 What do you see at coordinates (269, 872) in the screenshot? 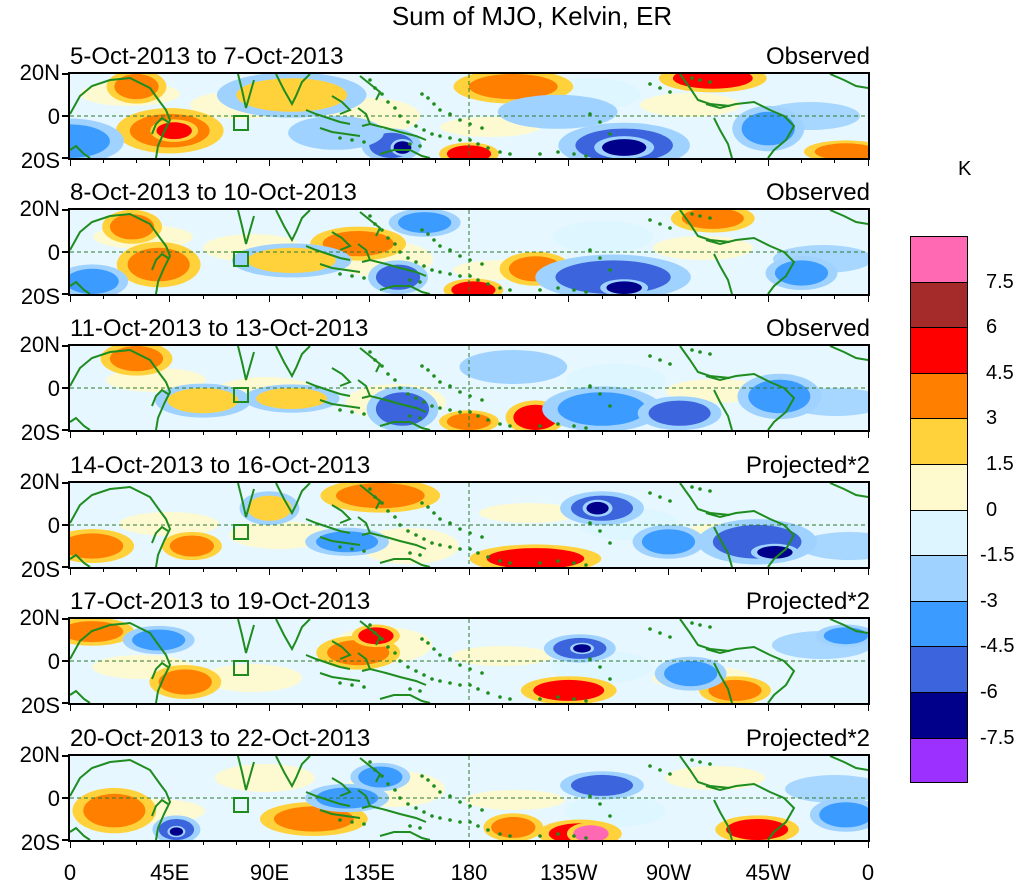
I see `x-axis-tick-label: 90E` at bounding box center [269, 872].